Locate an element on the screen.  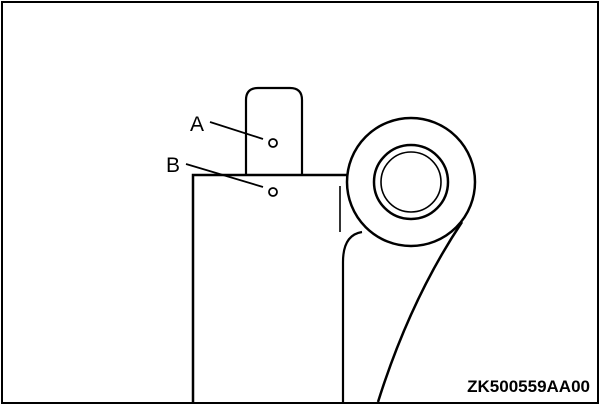
arm-inner-edge is located at coordinates (352, 316).